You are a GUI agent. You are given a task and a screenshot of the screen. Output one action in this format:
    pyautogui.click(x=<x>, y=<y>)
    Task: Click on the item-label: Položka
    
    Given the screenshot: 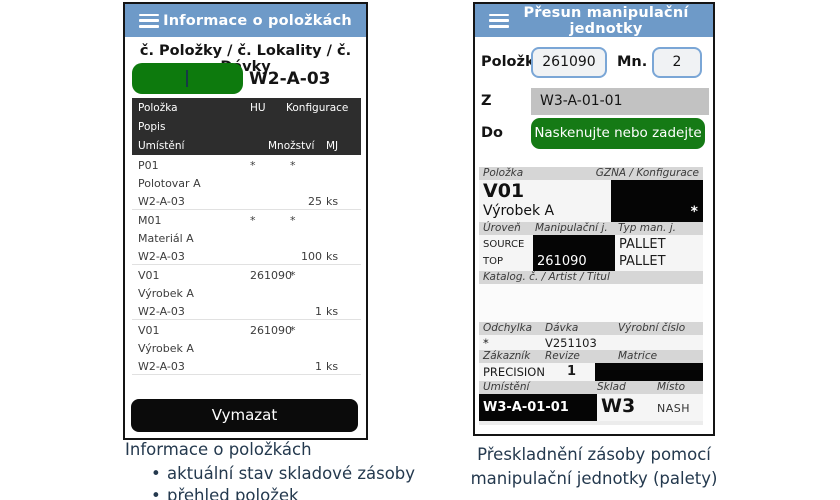 What is the action you would take?
    pyautogui.click(x=513, y=62)
    